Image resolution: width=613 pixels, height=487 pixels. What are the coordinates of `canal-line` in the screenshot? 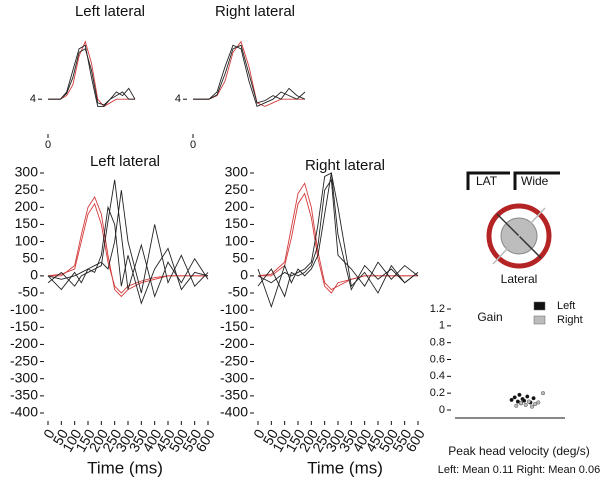 It's located at (519, 236).